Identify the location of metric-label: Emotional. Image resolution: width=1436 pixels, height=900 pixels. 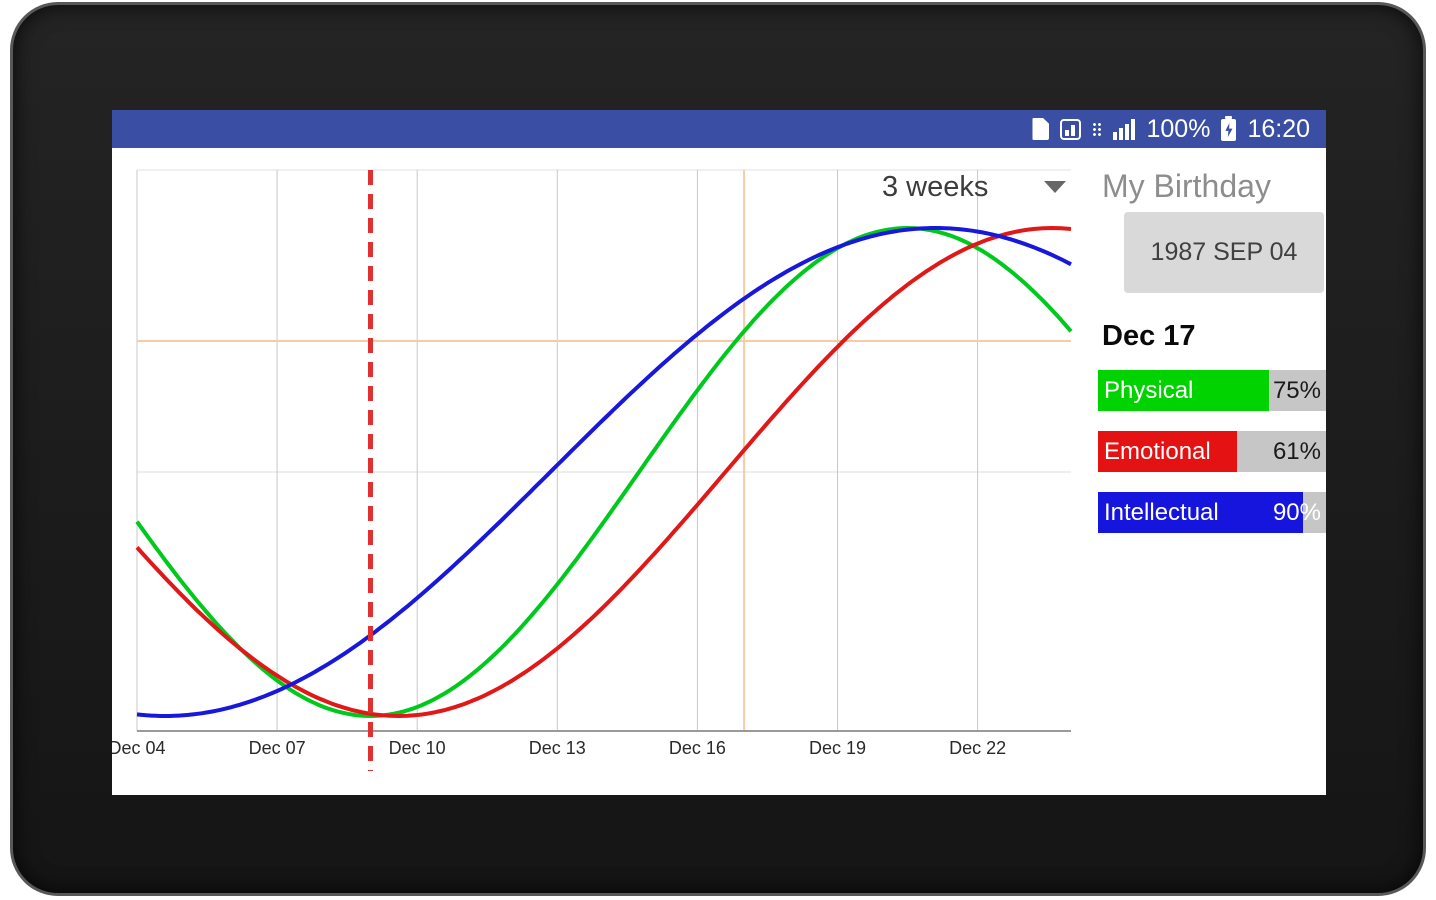
(1157, 451).